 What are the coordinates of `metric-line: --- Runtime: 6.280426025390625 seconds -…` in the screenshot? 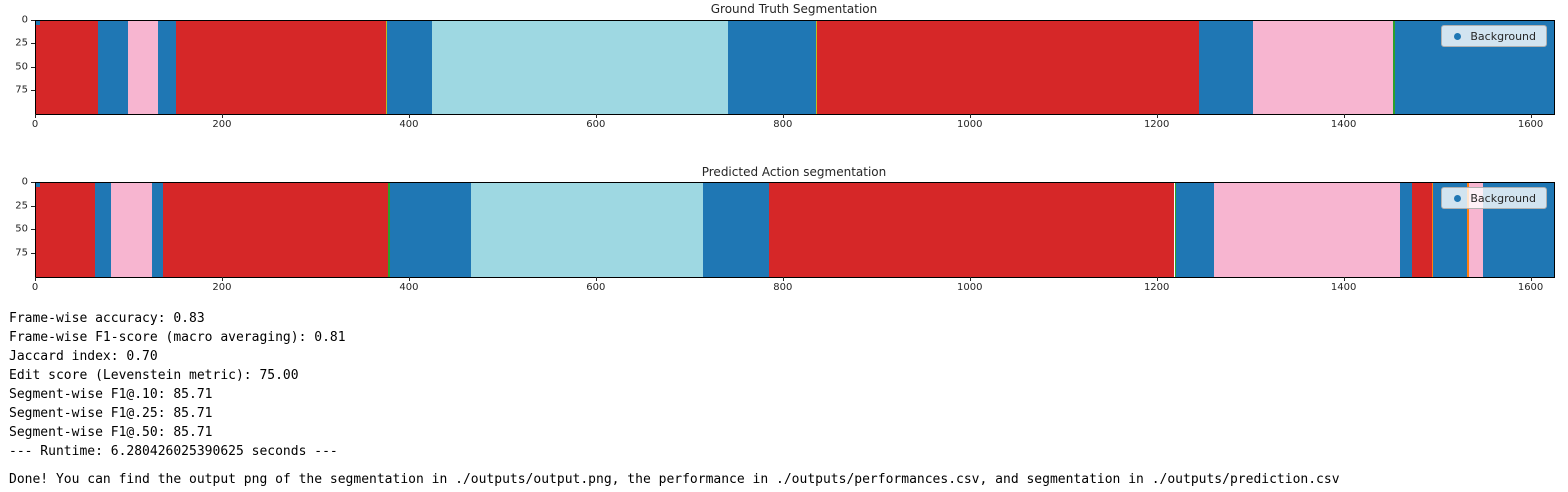 It's located at (173, 451).